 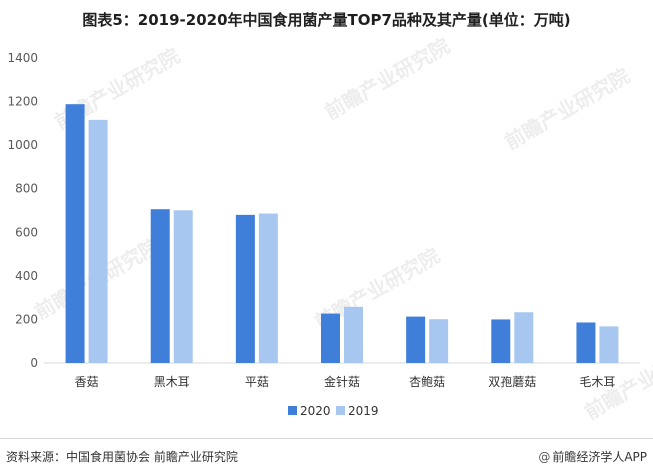 What do you see at coordinates (26, 189) in the screenshot?
I see `y-tick-label: 800` at bounding box center [26, 189].